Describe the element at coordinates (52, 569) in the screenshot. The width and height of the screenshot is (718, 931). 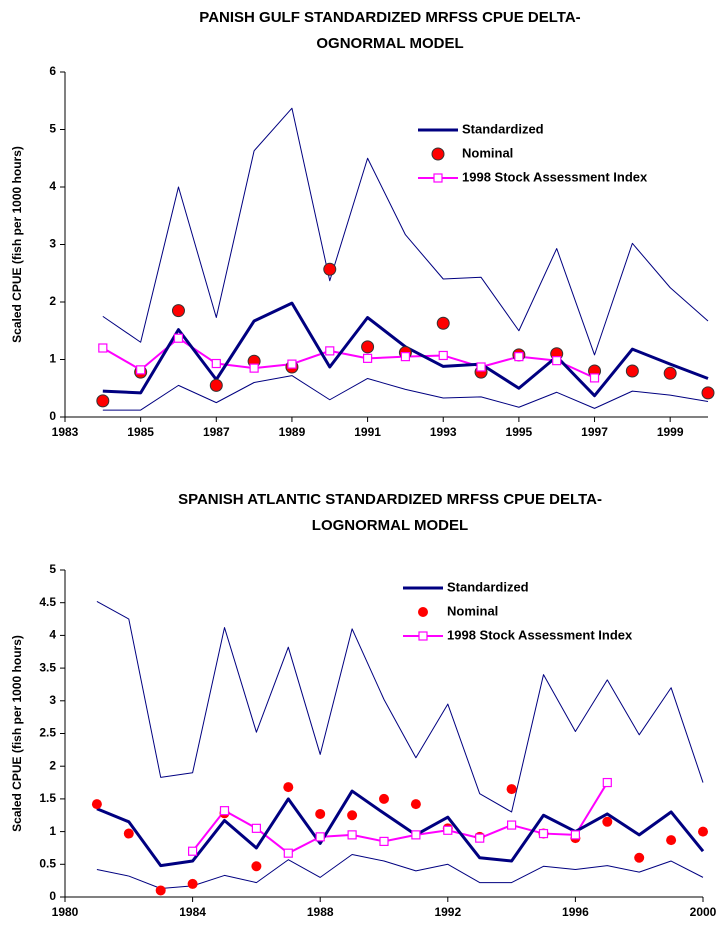
I see `y-tick-label: 5` at that location.